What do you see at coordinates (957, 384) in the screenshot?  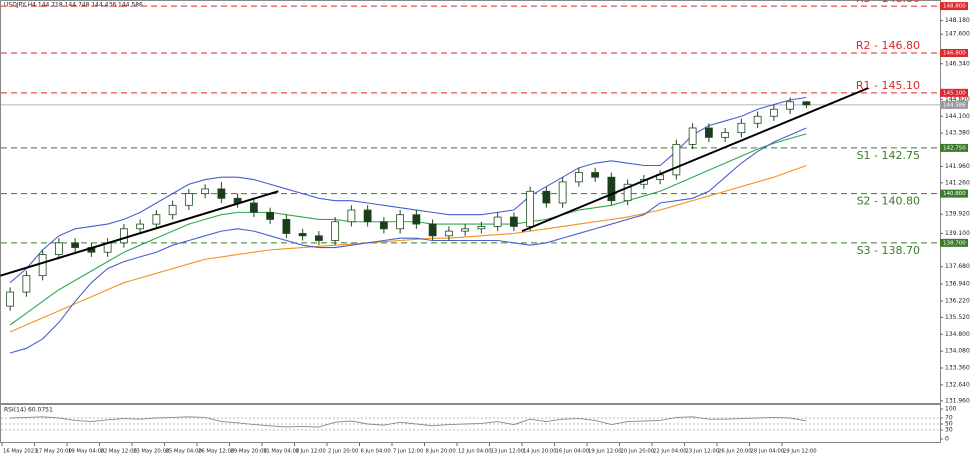 I see `y-tick-label: 132.640` at bounding box center [957, 384].